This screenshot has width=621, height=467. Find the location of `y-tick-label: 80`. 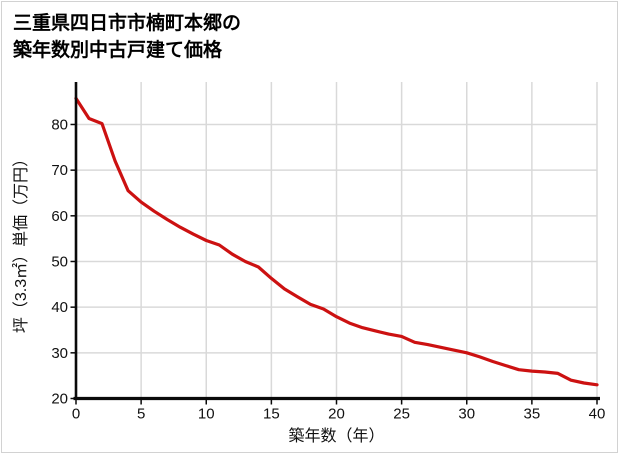

y-tick-label: 80 is located at coordinates (59, 124).